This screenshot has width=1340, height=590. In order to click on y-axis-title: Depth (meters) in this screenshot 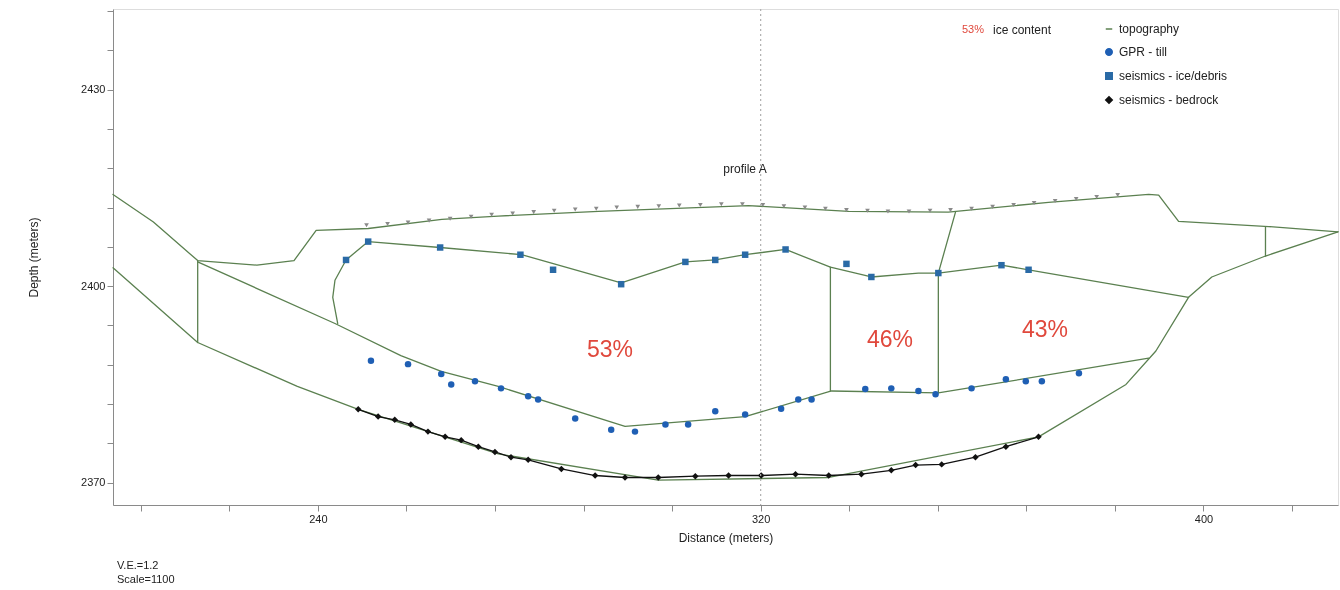, I will do `click(34, 257)`.